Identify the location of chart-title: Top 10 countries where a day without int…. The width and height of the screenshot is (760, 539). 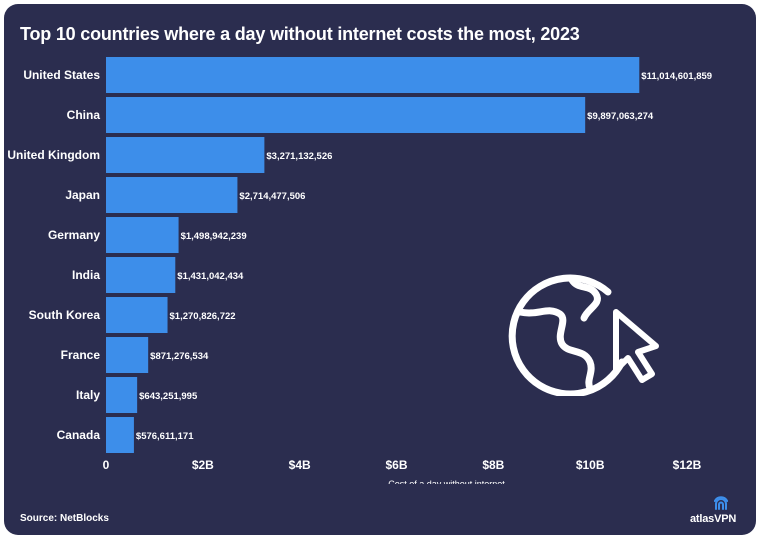
(300, 34).